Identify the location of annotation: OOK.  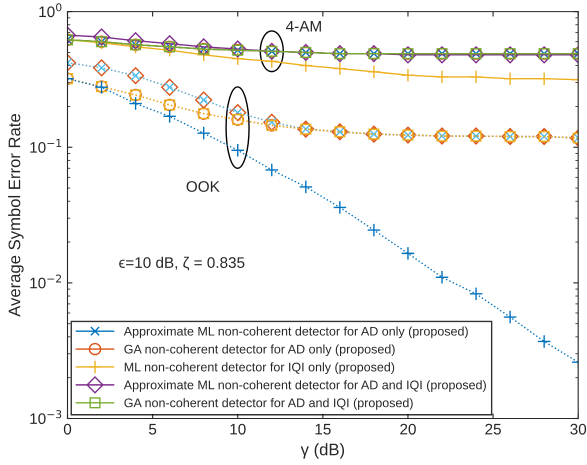
(203, 186).